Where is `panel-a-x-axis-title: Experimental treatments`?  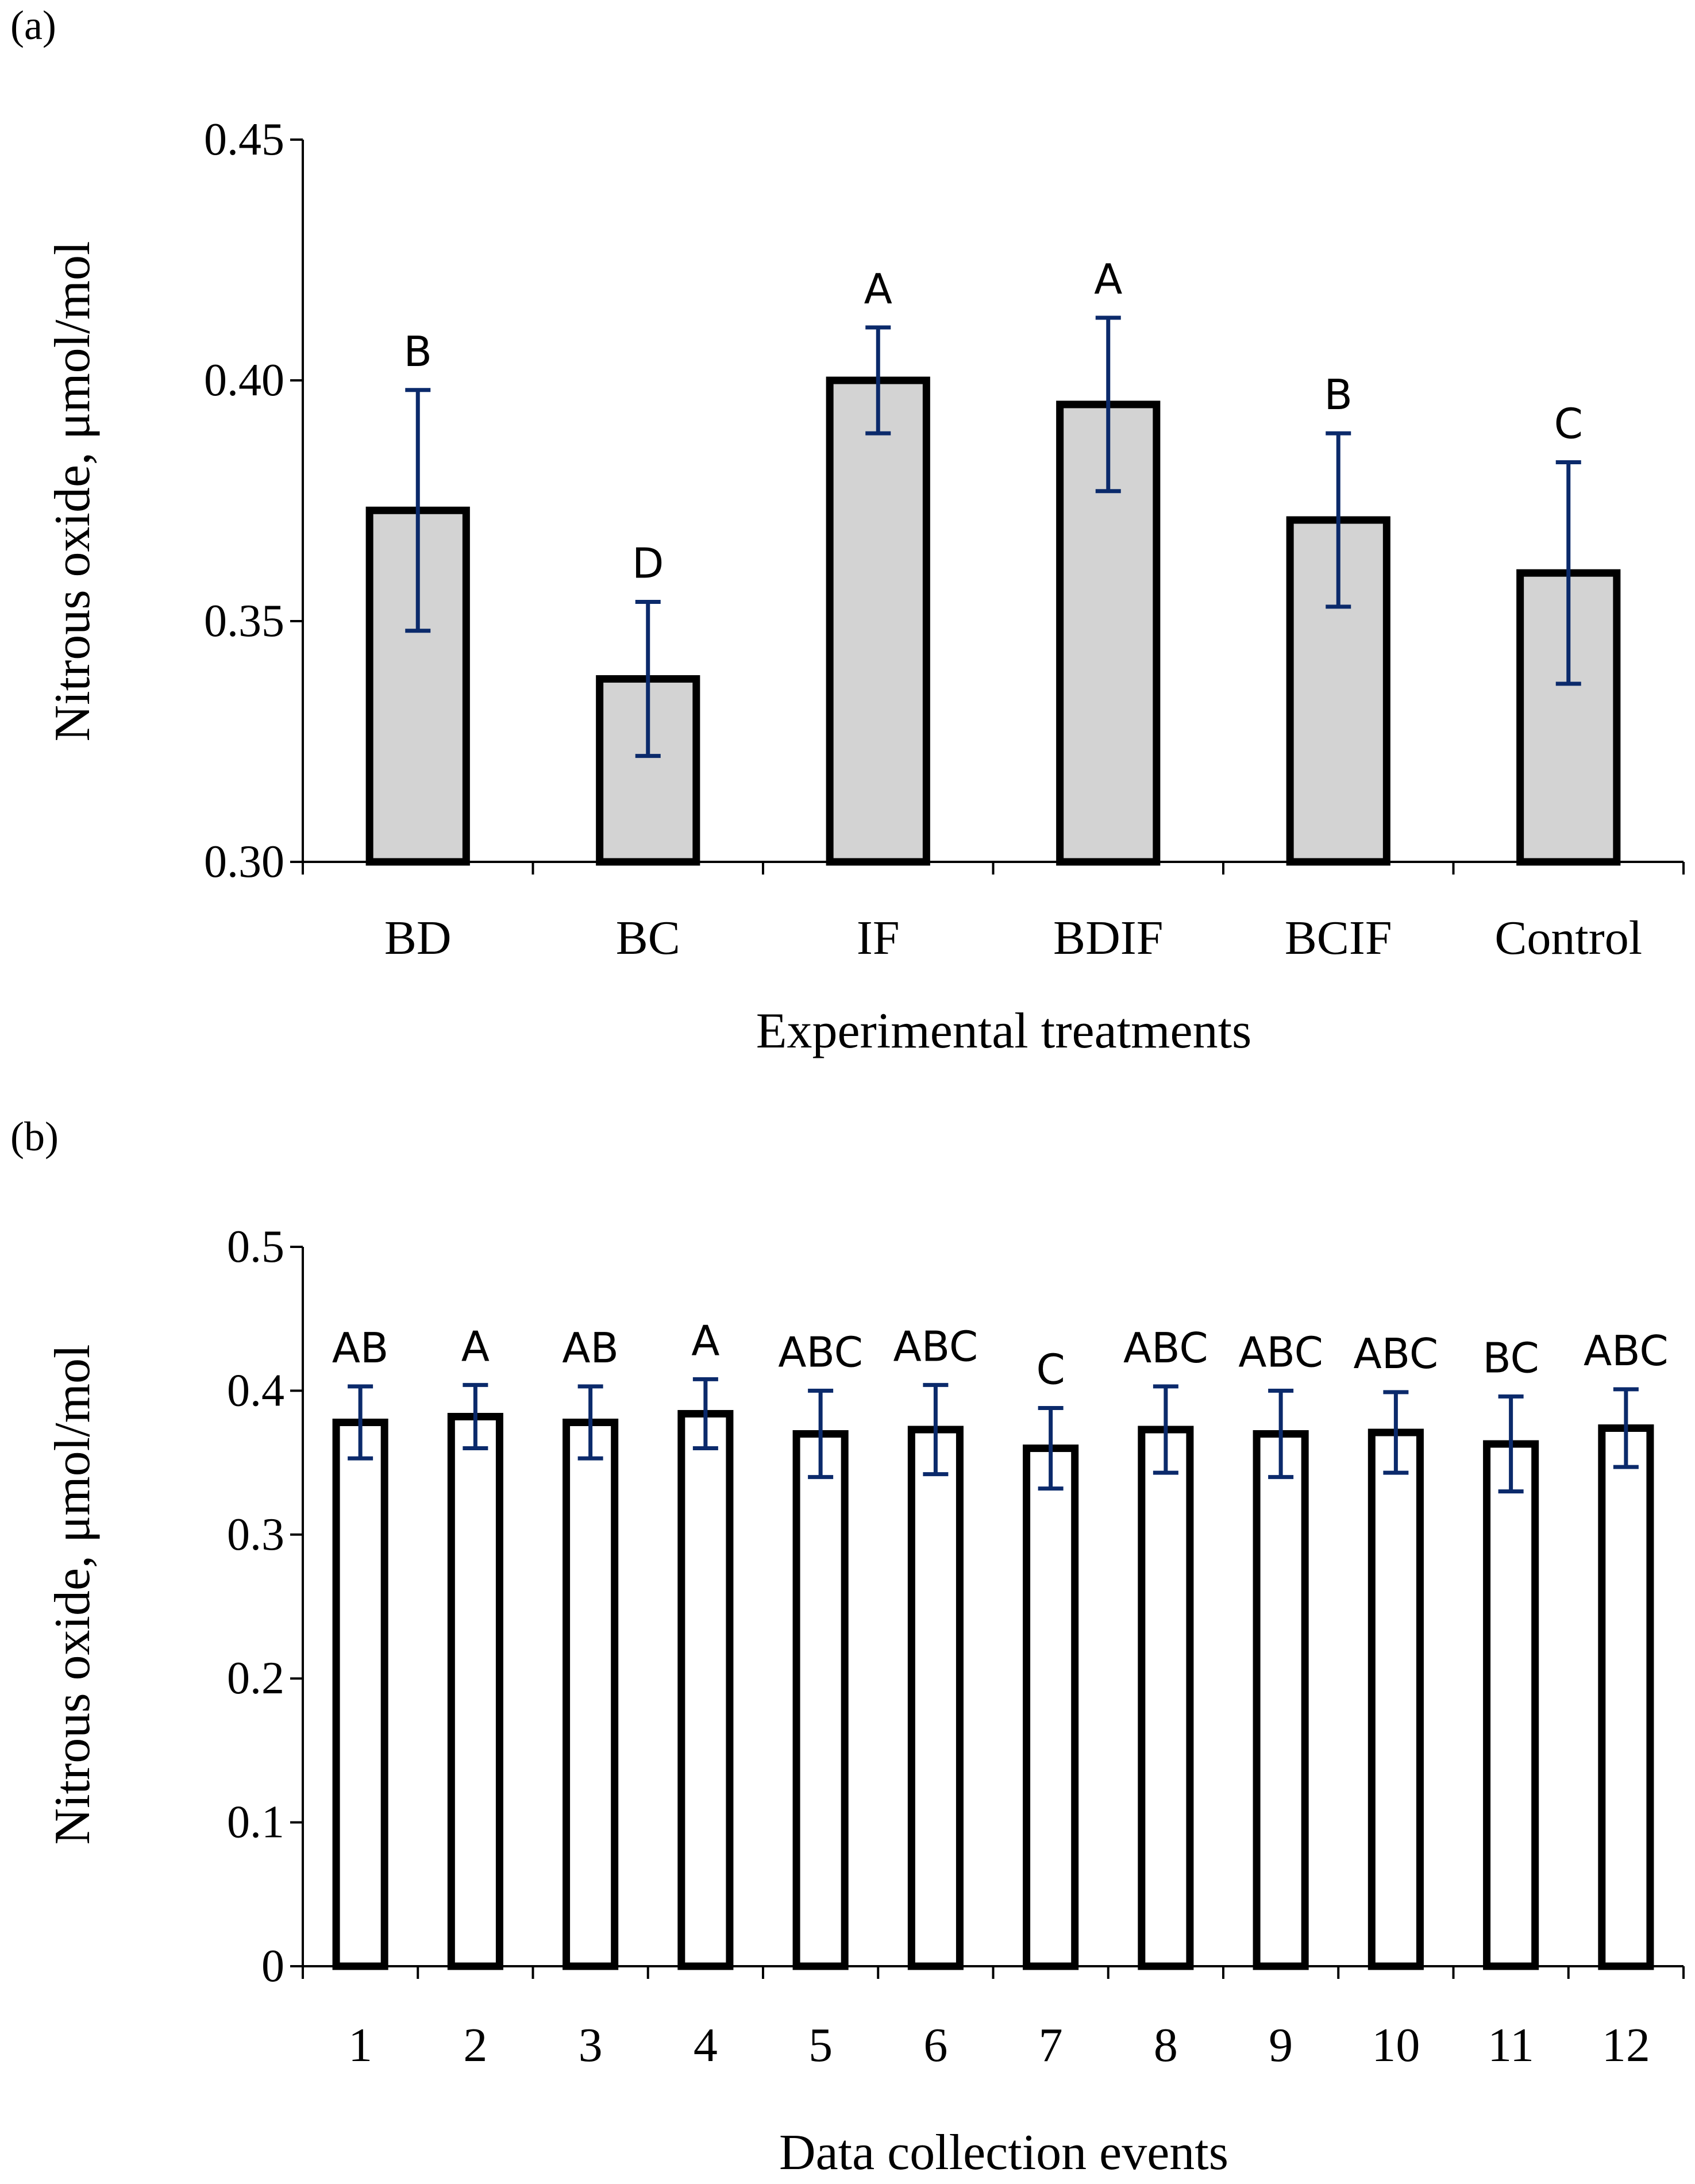
panel-a-x-axis-title: Experimental treatments is located at coordinates (1004, 1031).